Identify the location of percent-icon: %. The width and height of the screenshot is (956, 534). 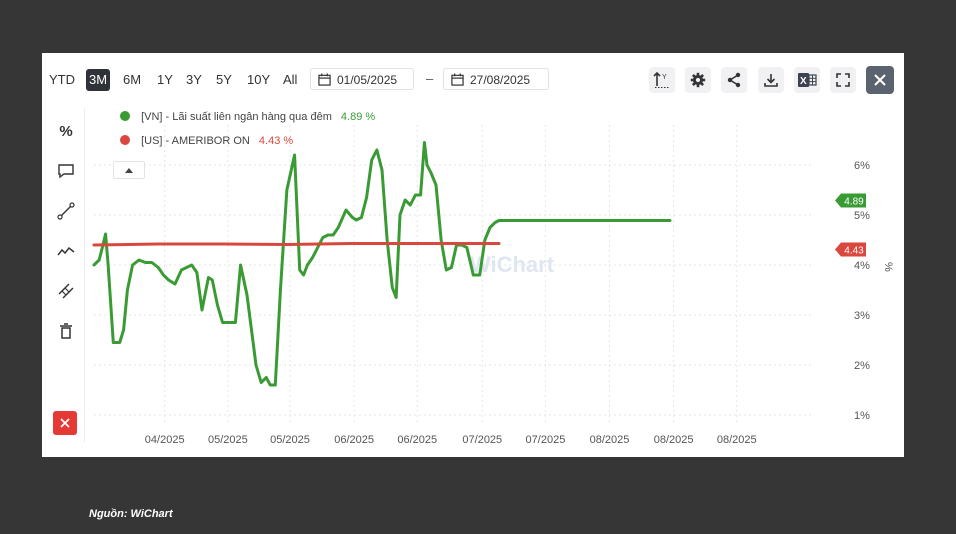
(66, 131).